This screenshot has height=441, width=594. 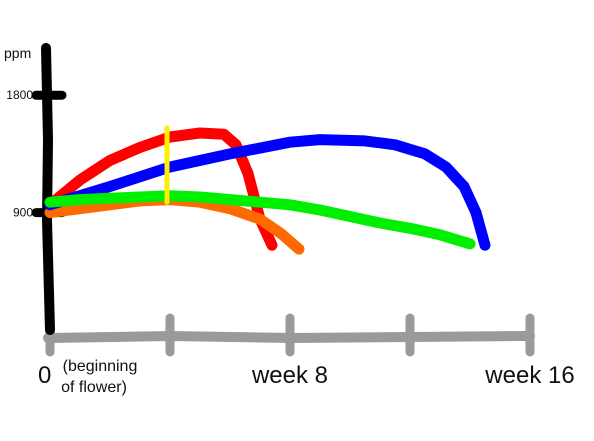 I want to click on y-axis-line, so click(x=48, y=189).